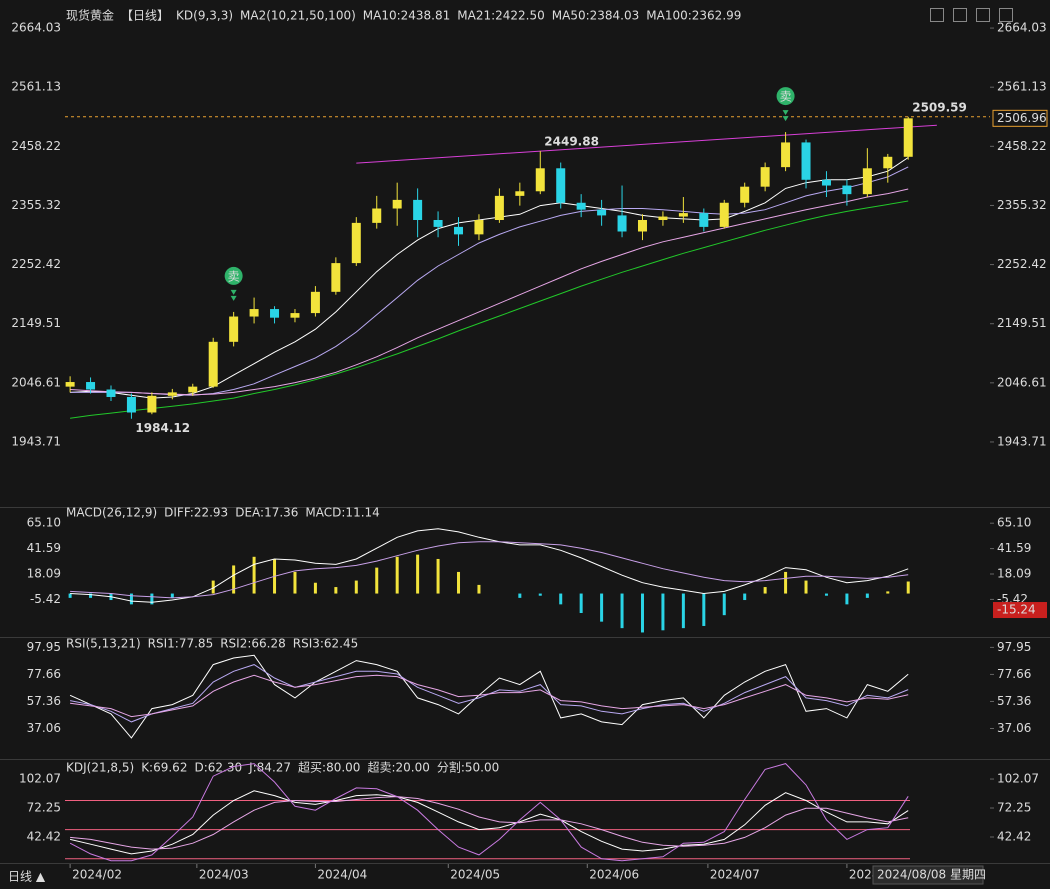  What do you see at coordinates (1014, 701) in the screenshot?
I see `y-tick-label: 57.36` at bounding box center [1014, 701].